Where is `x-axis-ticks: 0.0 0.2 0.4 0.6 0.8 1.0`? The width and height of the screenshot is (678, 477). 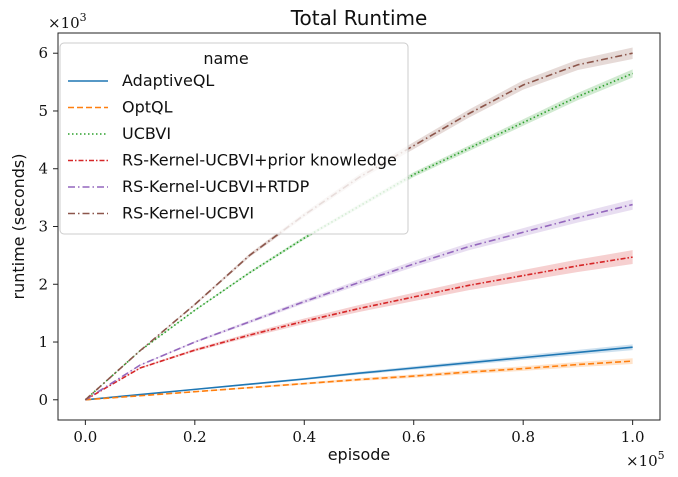 x-axis-ticks: 0.0 0.2 0.4 0.6 0.8 1.0 is located at coordinates (359, 433).